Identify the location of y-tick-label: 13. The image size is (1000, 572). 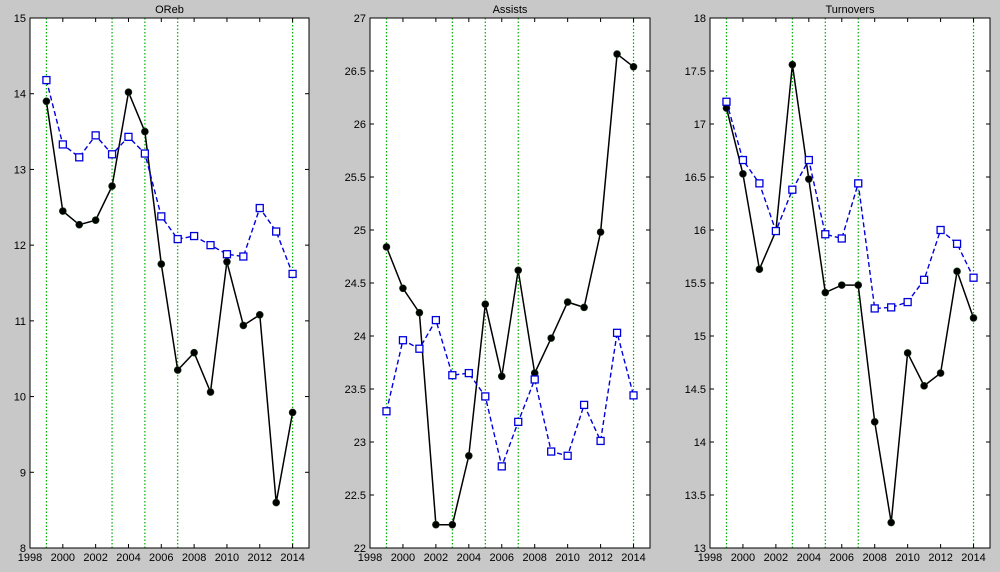
(20, 170).